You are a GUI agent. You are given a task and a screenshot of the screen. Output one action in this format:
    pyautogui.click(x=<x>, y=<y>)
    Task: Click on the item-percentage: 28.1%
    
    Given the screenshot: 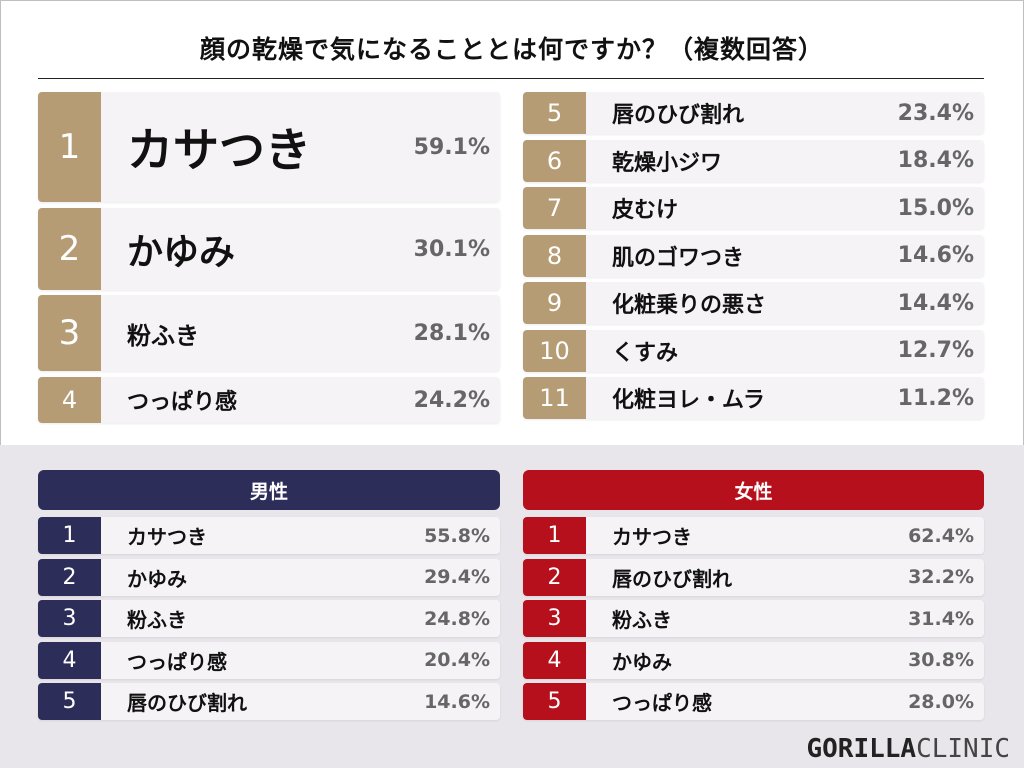 What is the action you would take?
    pyautogui.click(x=451, y=333)
    